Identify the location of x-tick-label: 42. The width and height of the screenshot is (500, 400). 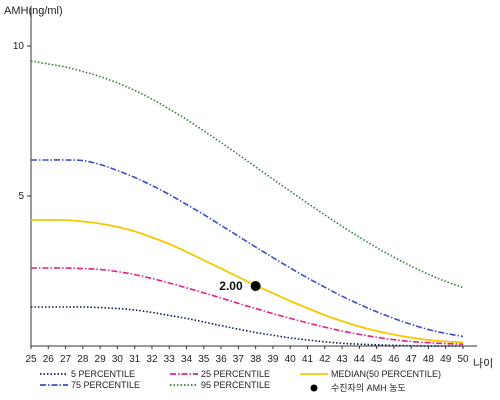
(325, 359).